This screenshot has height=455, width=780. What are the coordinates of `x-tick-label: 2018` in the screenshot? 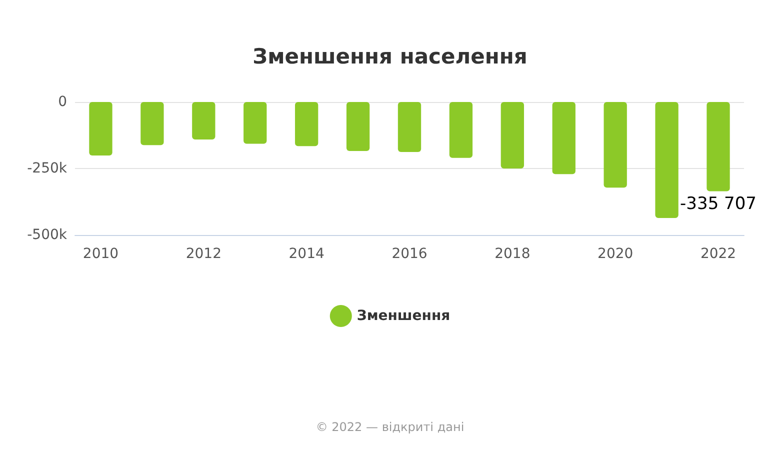 It's located at (512, 254).